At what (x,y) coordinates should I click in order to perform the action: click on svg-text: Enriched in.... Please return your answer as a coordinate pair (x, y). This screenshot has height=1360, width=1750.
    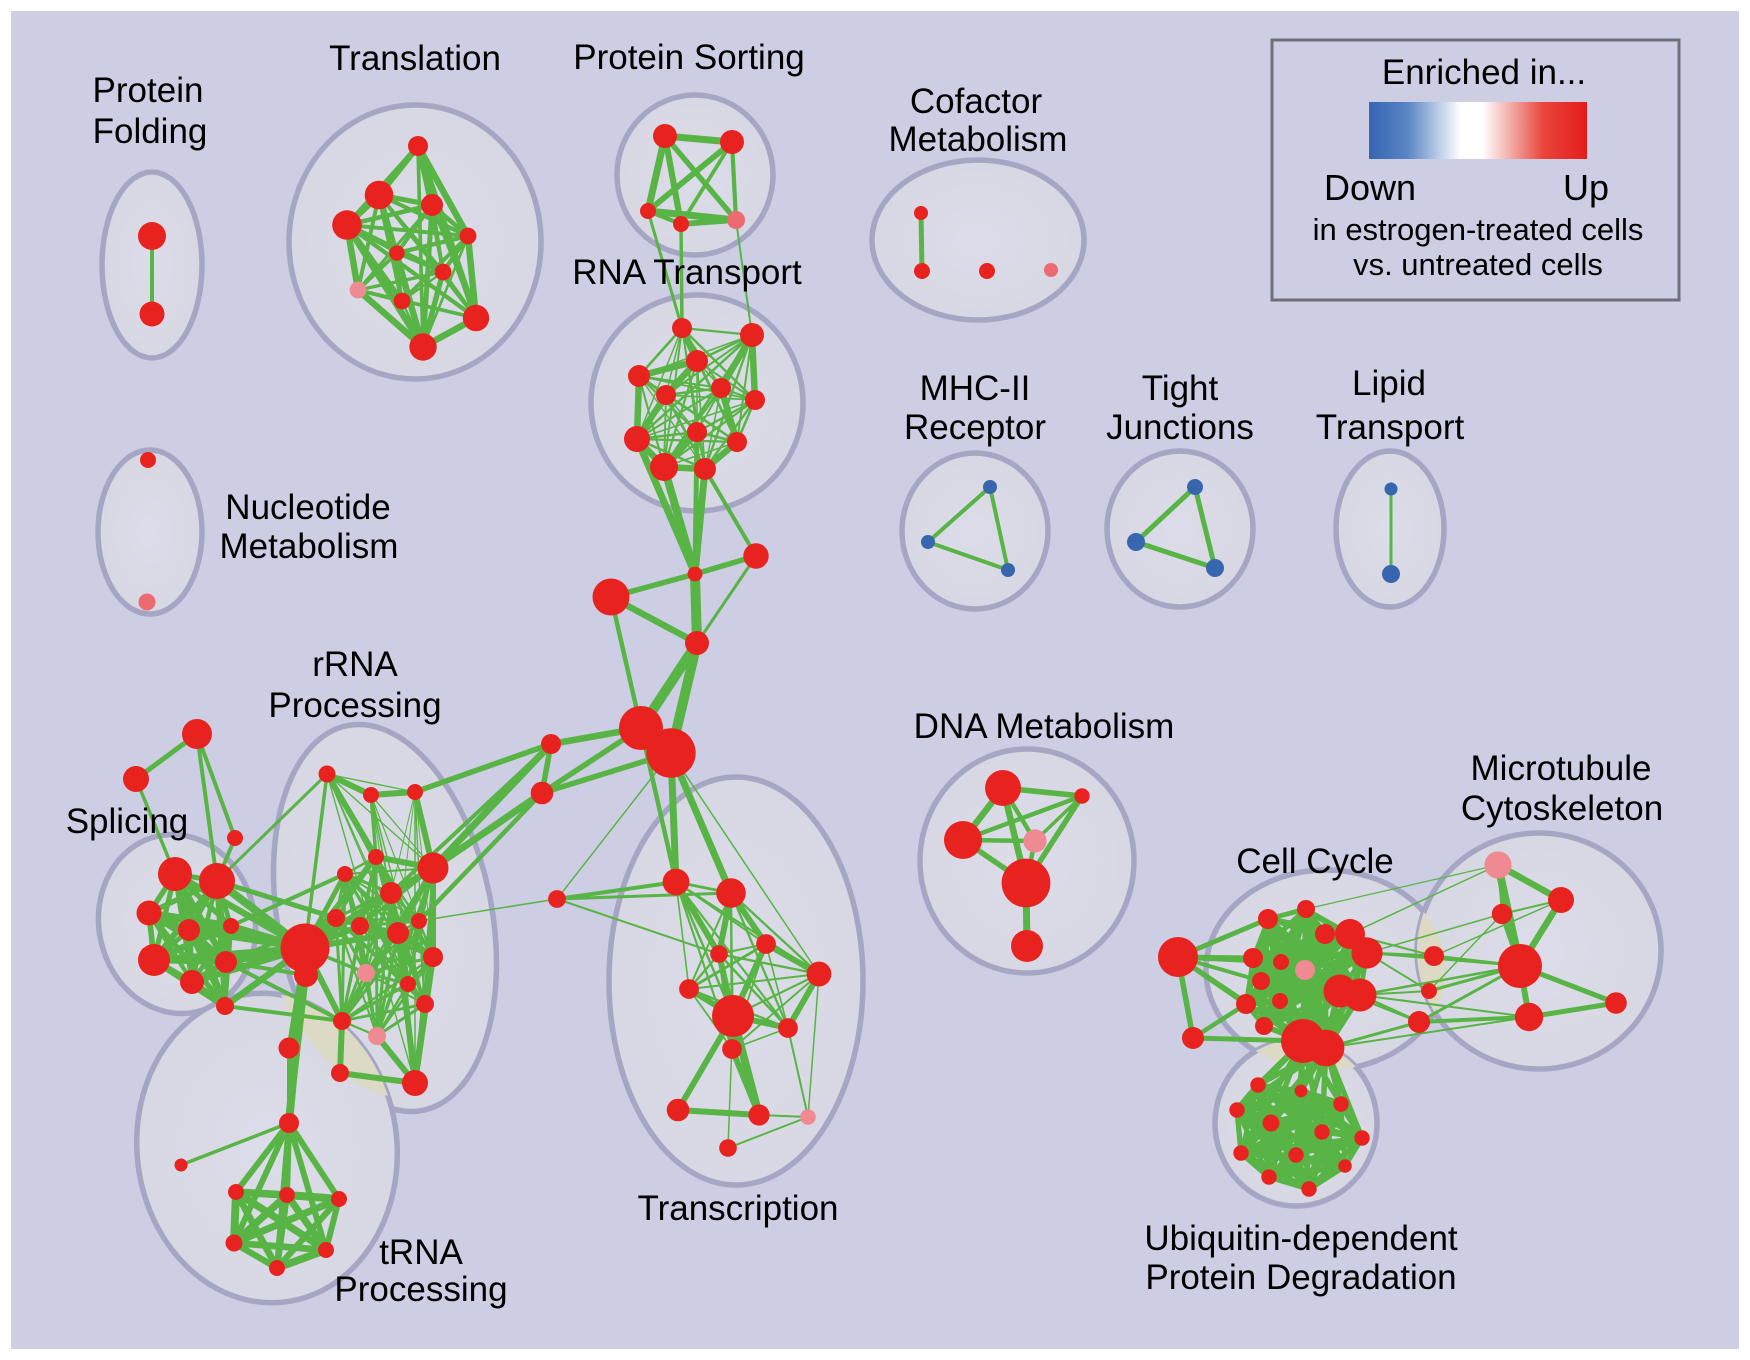
    Looking at the image, I should click on (1484, 72).